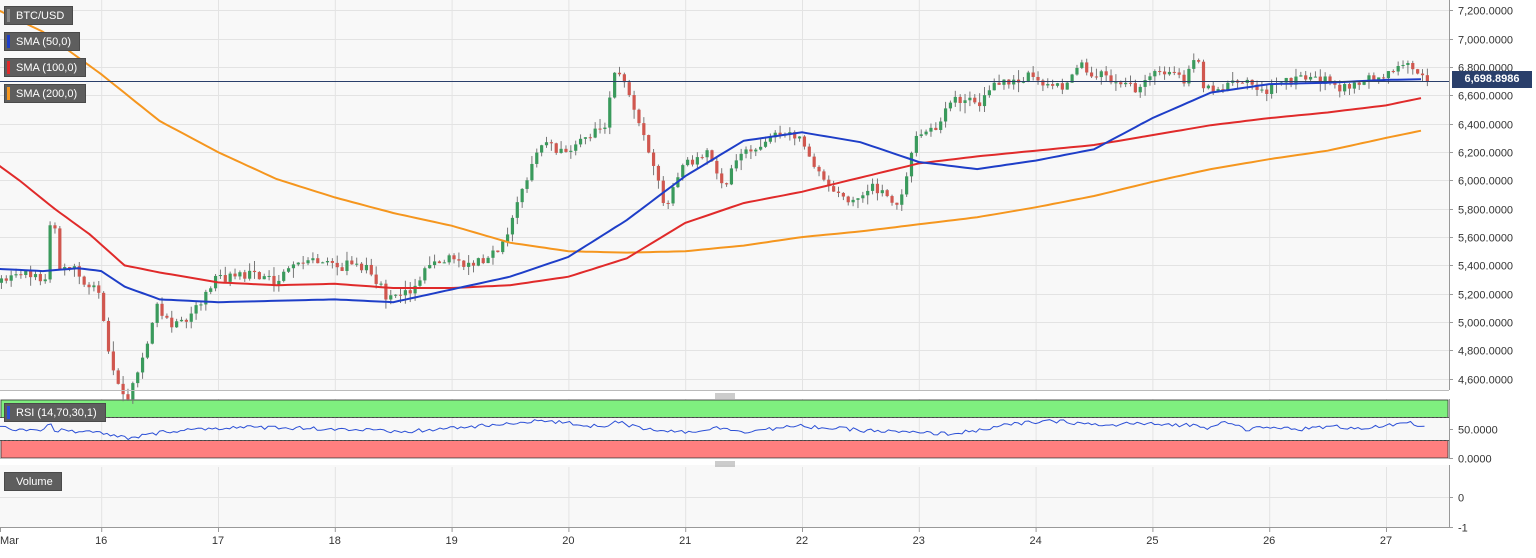 Image resolution: width=1536 pixels, height=558 pixels. I want to click on rsi-overbought-zone, so click(724, 408).